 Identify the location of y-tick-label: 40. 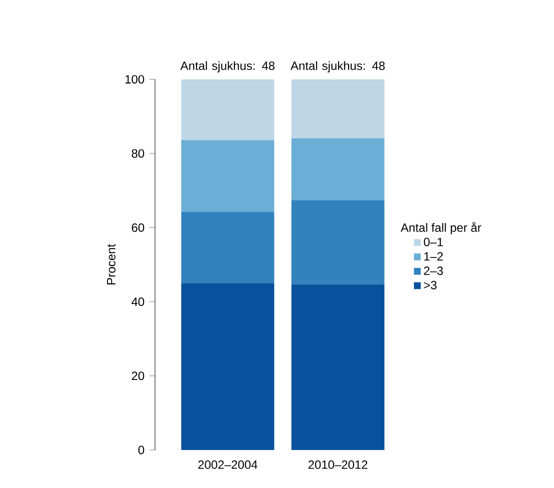
(138, 301).